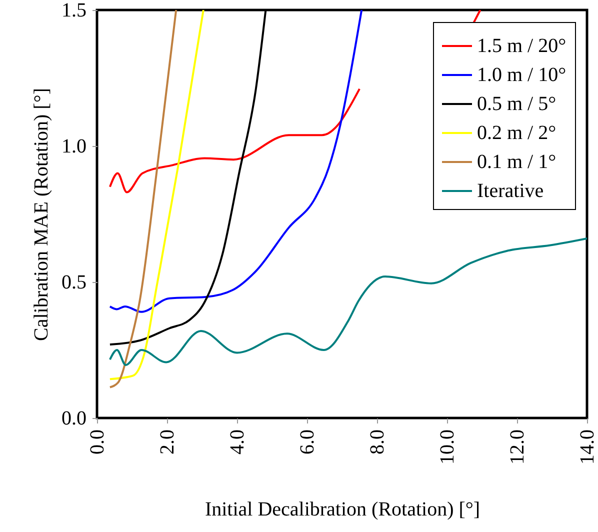 The height and width of the screenshot is (532, 598). What do you see at coordinates (521, 75) in the screenshot?
I see `legend-label: 1.0 m / 10°` at bounding box center [521, 75].